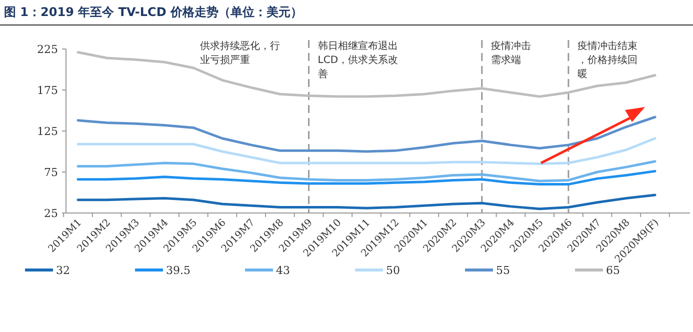 The width and height of the screenshot is (693, 332). I want to click on legend-label: 65, so click(613, 270).